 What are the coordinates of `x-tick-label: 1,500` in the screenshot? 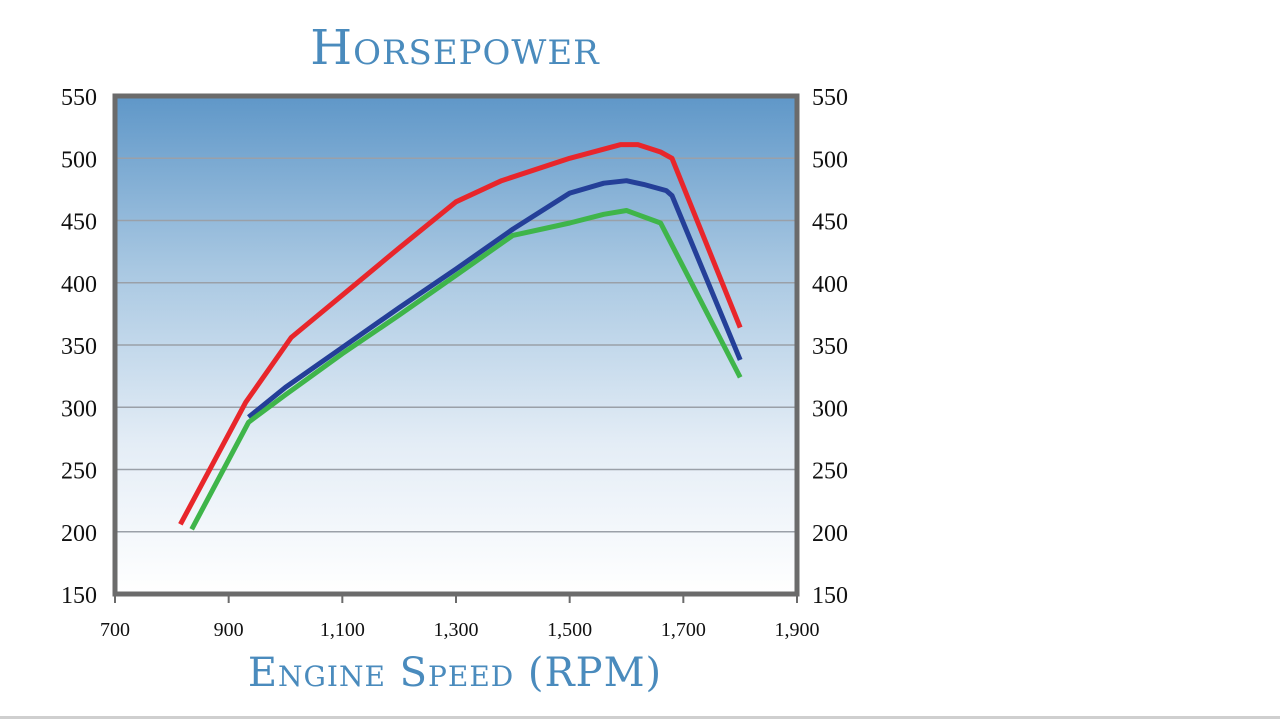 It's located at (569, 630).